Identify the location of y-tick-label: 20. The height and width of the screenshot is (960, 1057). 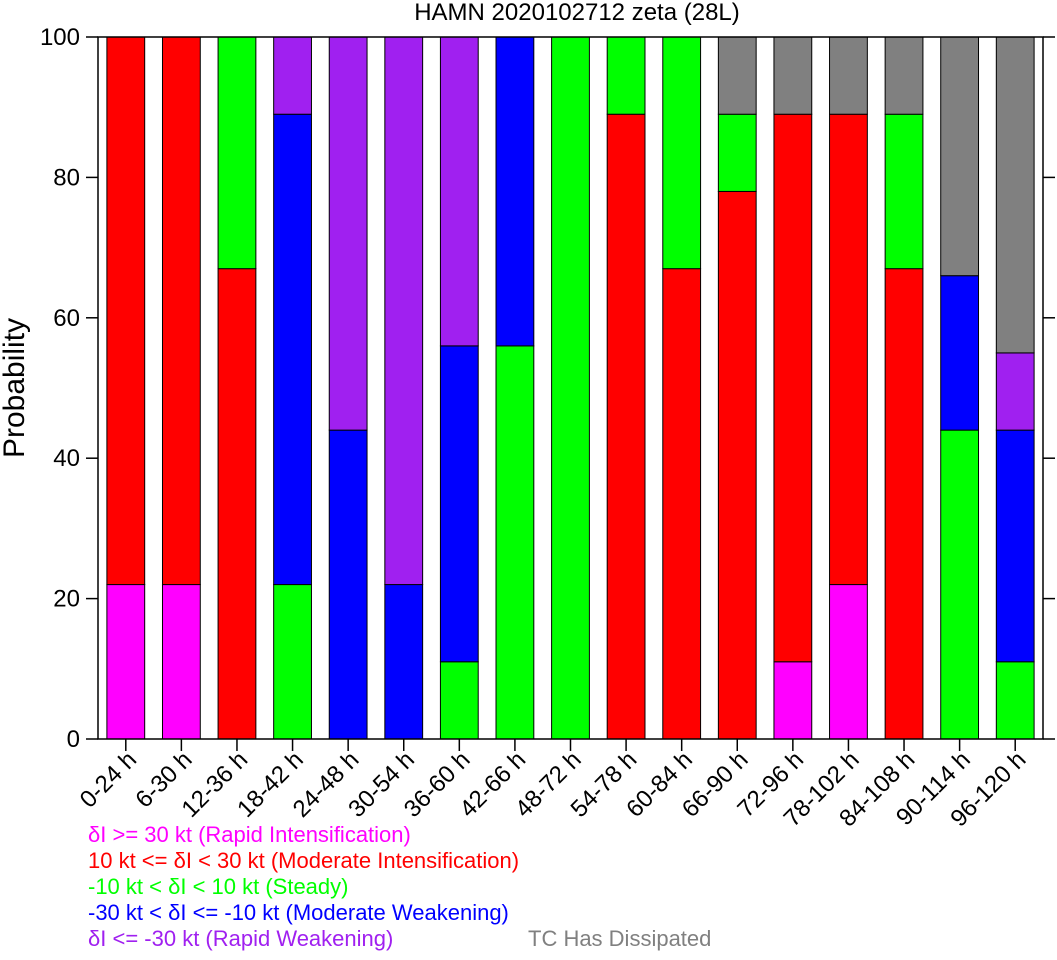
(66, 599).